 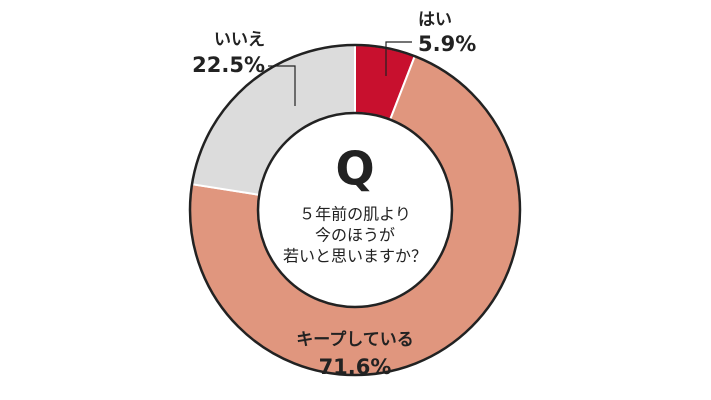 I want to click on value-label: 71.6%, so click(x=355, y=367).